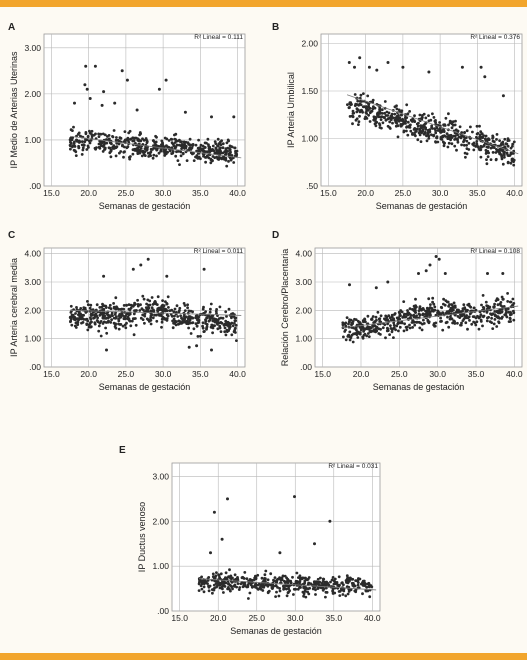  What do you see at coordinates (163, 374) in the screenshot?
I see `x-tick-label: 30.0` at bounding box center [163, 374].